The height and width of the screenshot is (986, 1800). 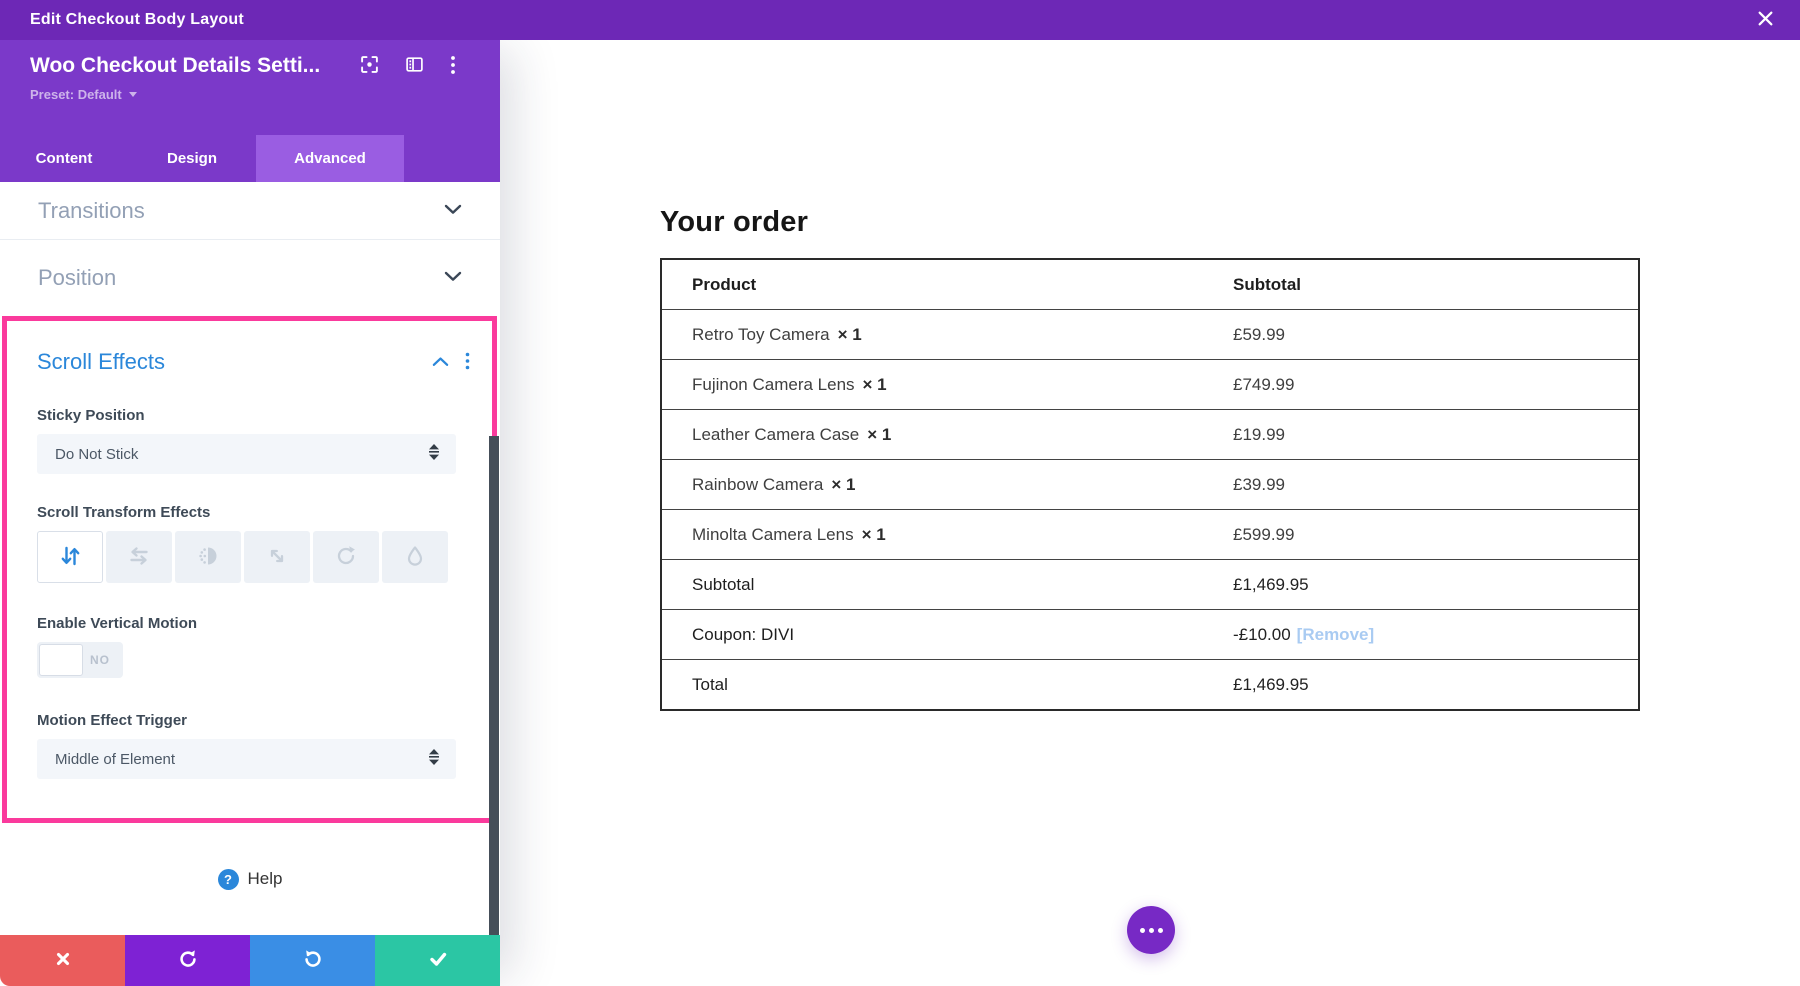 What do you see at coordinates (132, 94) in the screenshot?
I see `caret-down-icon` at bounding box center [132, 94].